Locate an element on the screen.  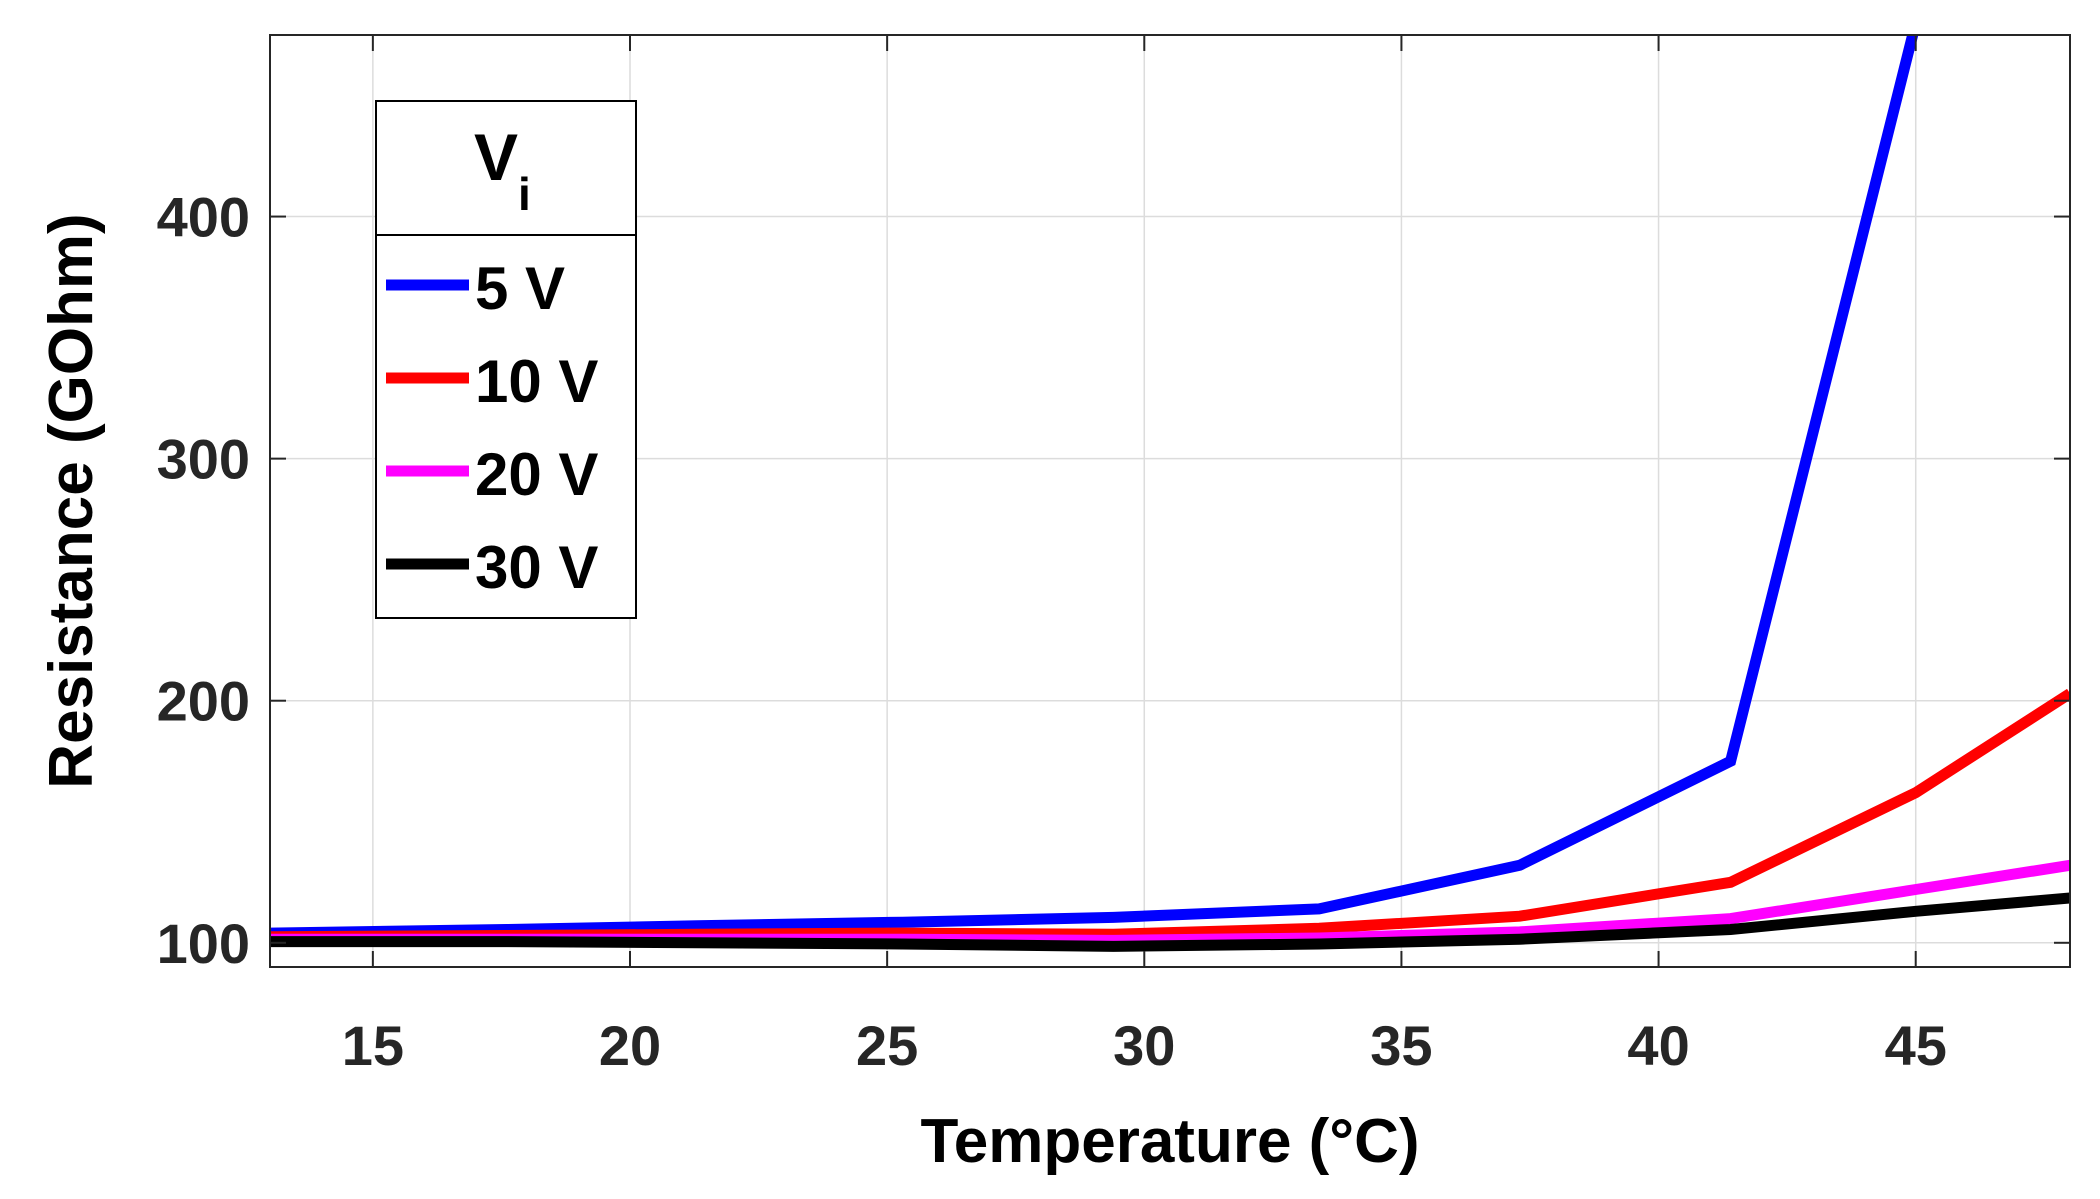
y-tick-label: 200 is located at coordinates (203, 701).